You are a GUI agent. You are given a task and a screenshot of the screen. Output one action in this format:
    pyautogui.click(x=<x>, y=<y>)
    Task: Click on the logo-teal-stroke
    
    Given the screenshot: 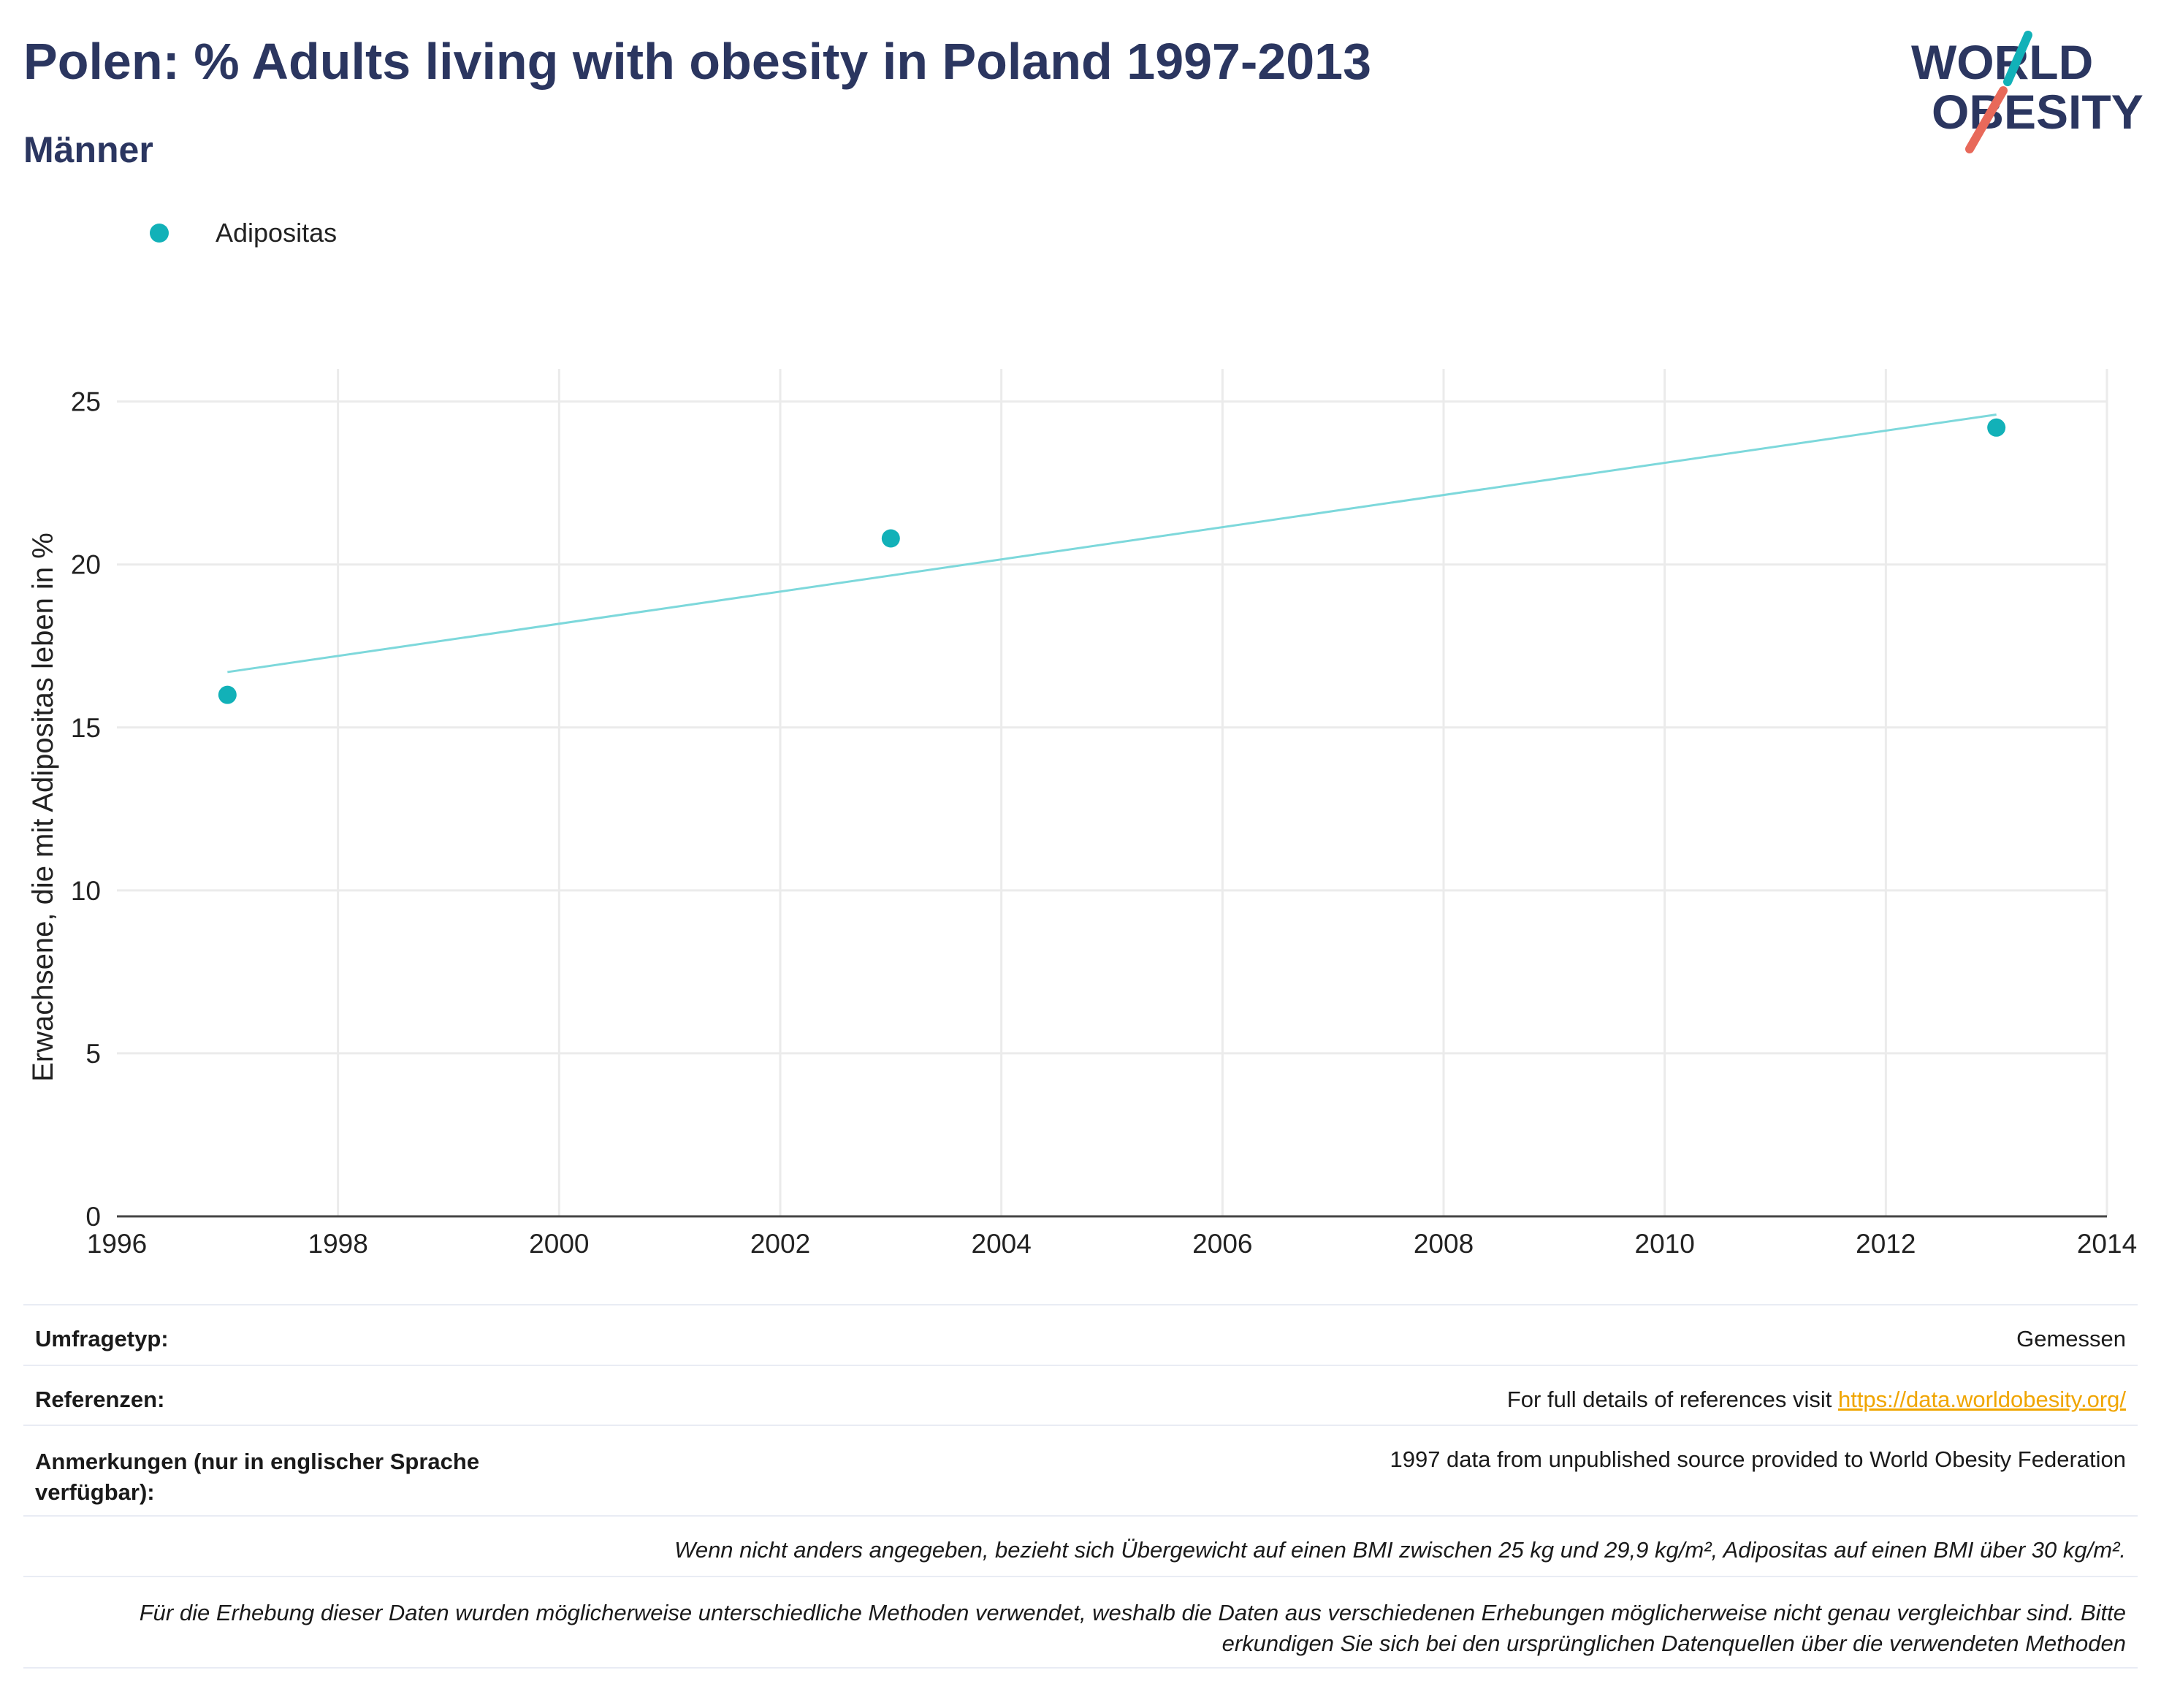 What is the action you would take?
    pyautogui.click(x=2017, y=58)
    